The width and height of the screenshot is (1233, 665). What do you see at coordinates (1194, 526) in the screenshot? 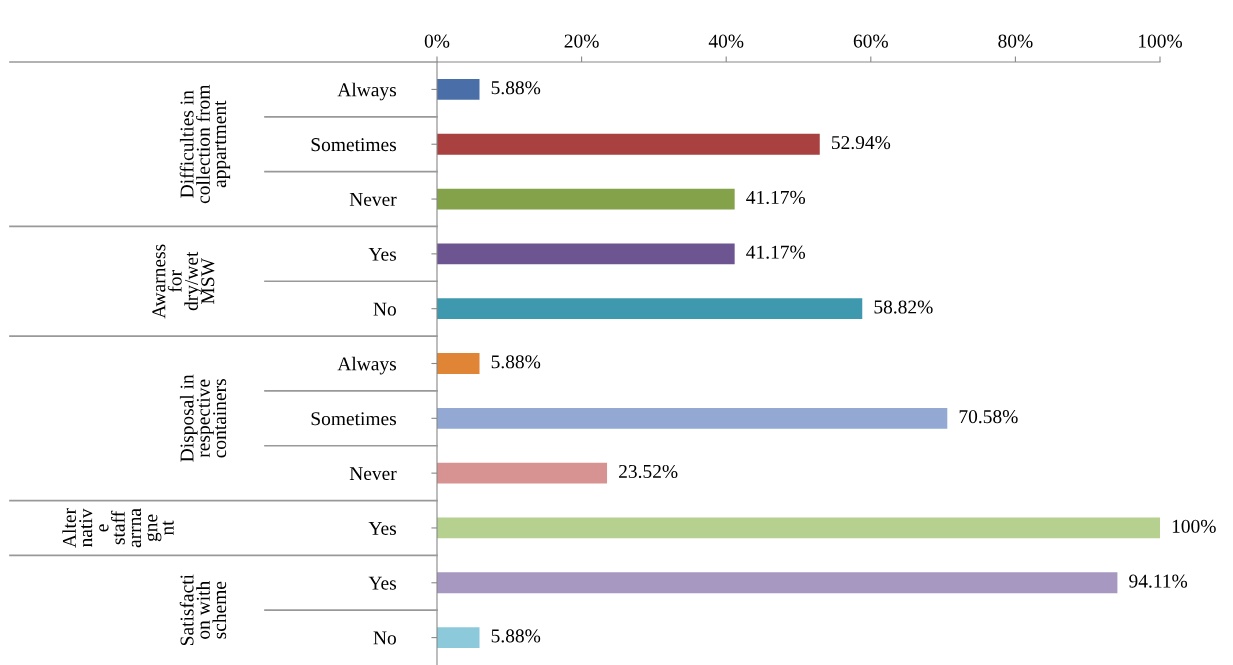
I see `data-label: 100%` at bounding box center [1194, 526].